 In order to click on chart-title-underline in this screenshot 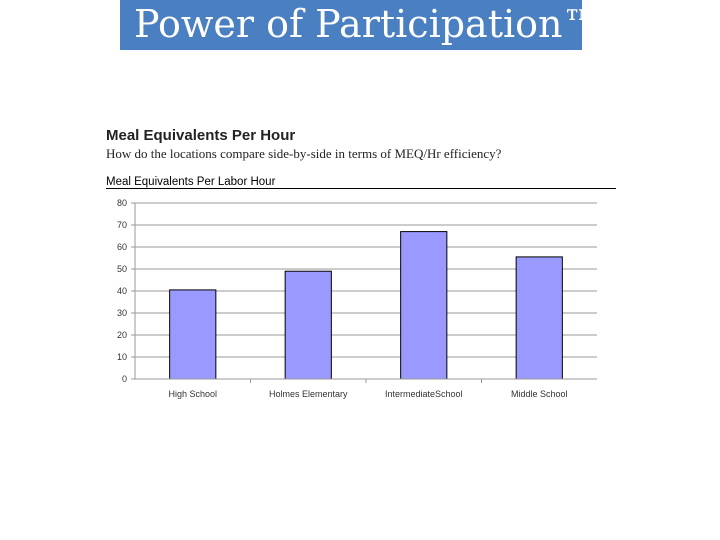, I will do `click(361, 188)`.